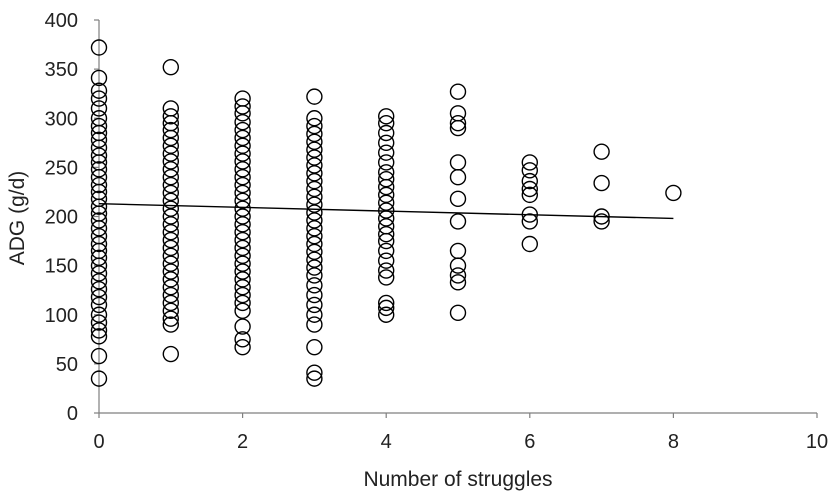 The image size is (834, 493). Describe the element at coordinates (673, 442) in the screenshot. I see `x-tick-label: 8` at that location.